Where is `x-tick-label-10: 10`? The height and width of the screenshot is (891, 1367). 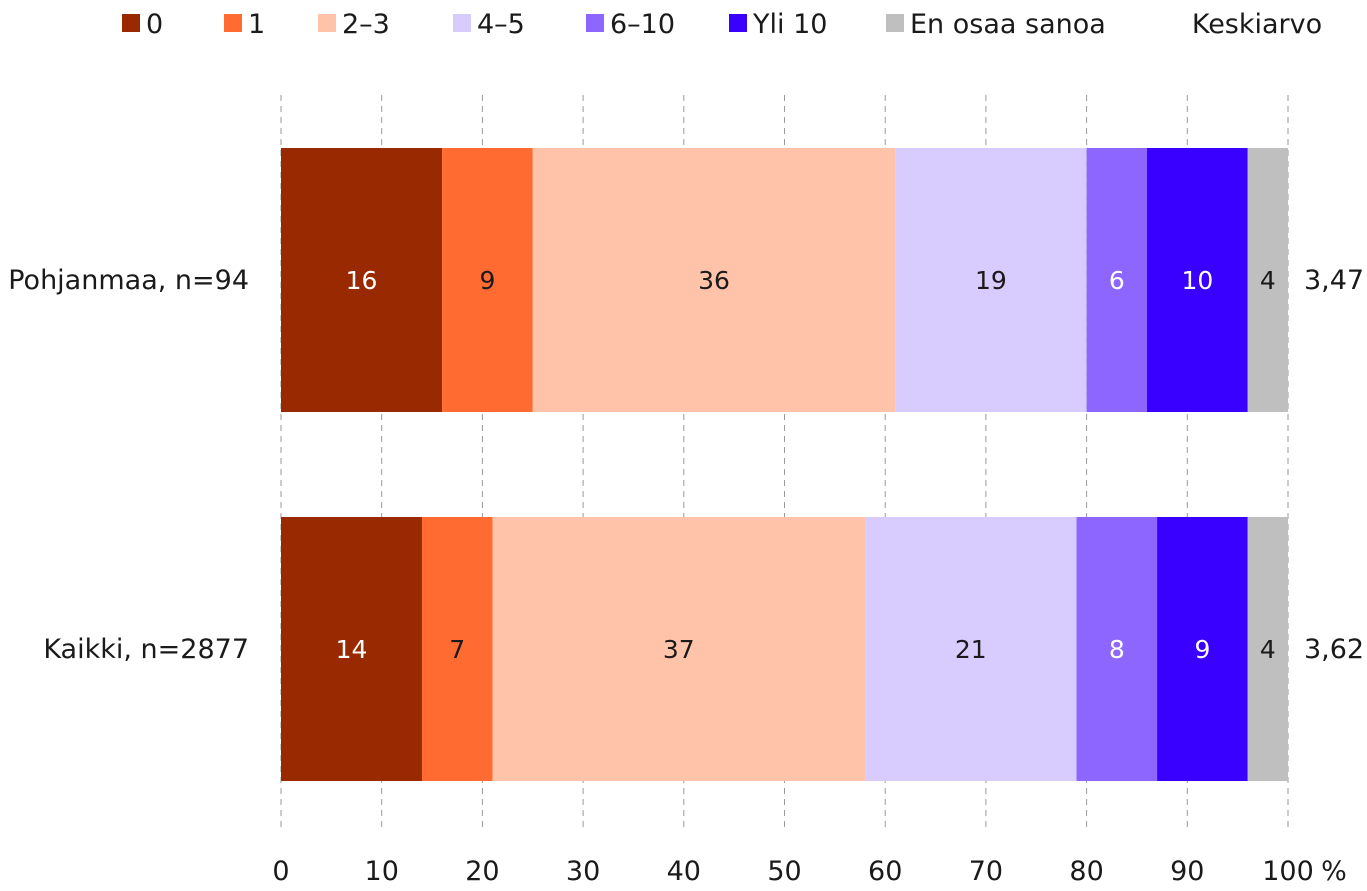
x-tick-label-10: 10 is located at coordinates (382, 871).